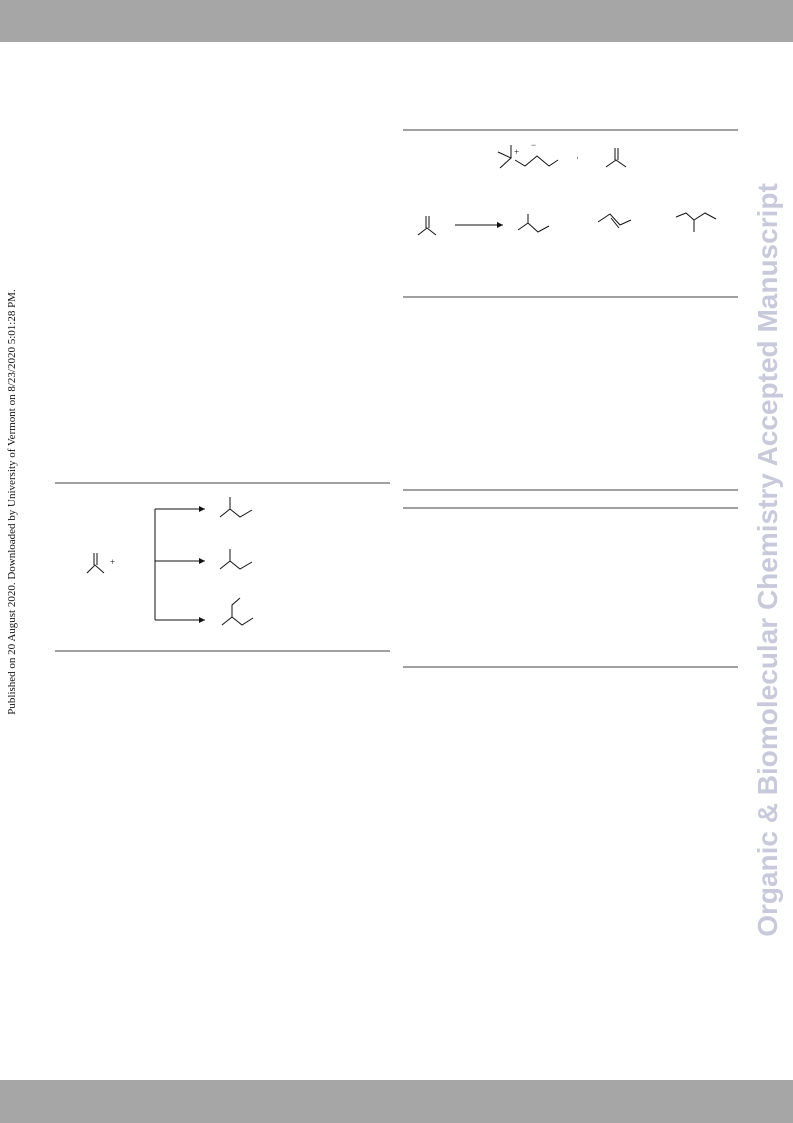 This screenshot has height=1123, width=793. I want to click on plus: +, so click(112, 562).